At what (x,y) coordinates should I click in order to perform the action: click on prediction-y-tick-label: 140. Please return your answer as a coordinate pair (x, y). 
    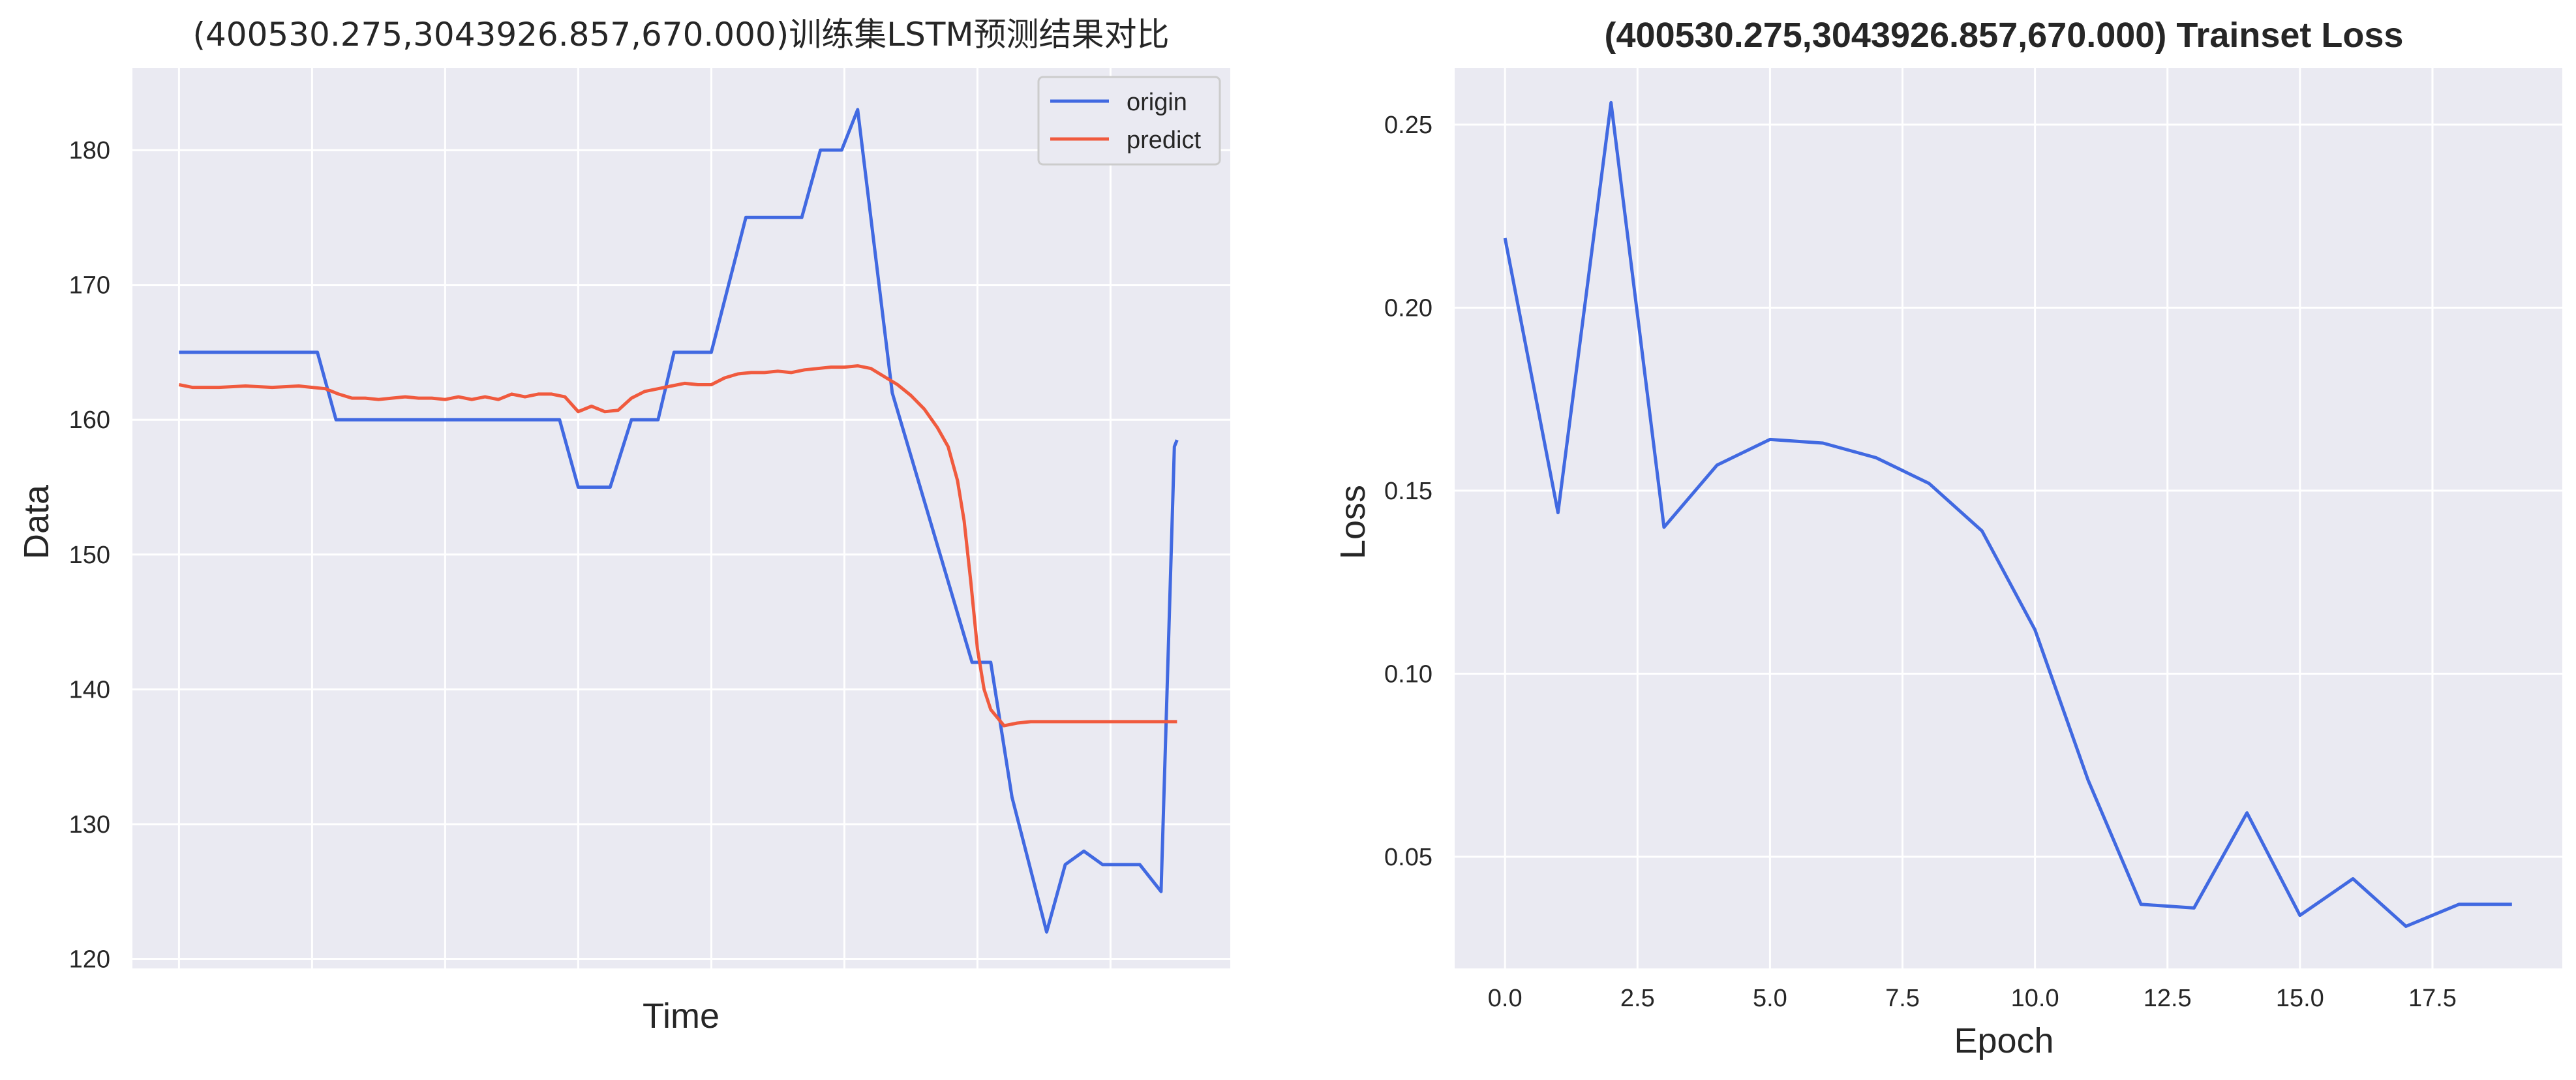
    Looking at the image, I should click on (89, 689).